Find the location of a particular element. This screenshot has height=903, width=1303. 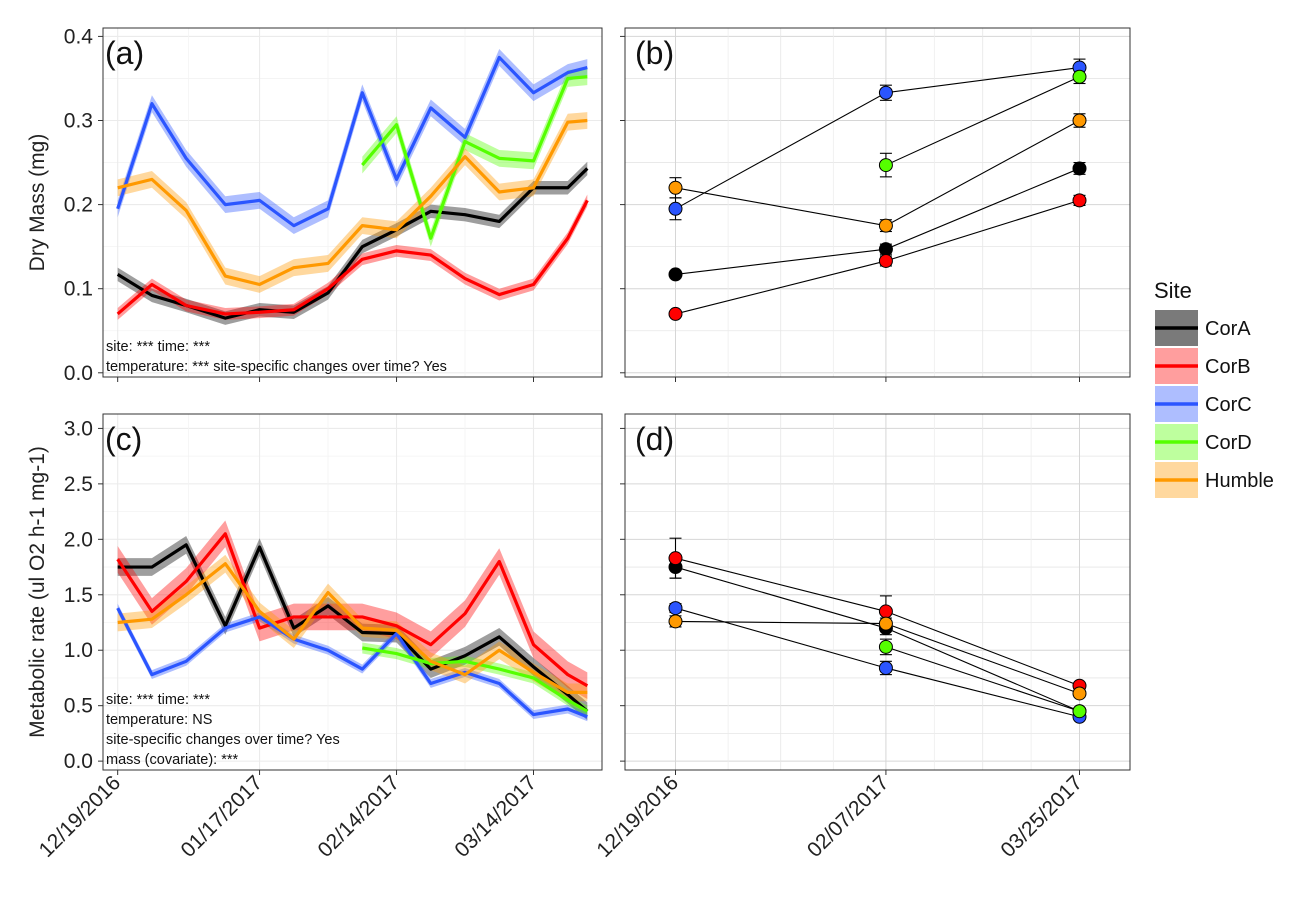

y-tick-label: 1.5 is located at coordinates (78, 595).